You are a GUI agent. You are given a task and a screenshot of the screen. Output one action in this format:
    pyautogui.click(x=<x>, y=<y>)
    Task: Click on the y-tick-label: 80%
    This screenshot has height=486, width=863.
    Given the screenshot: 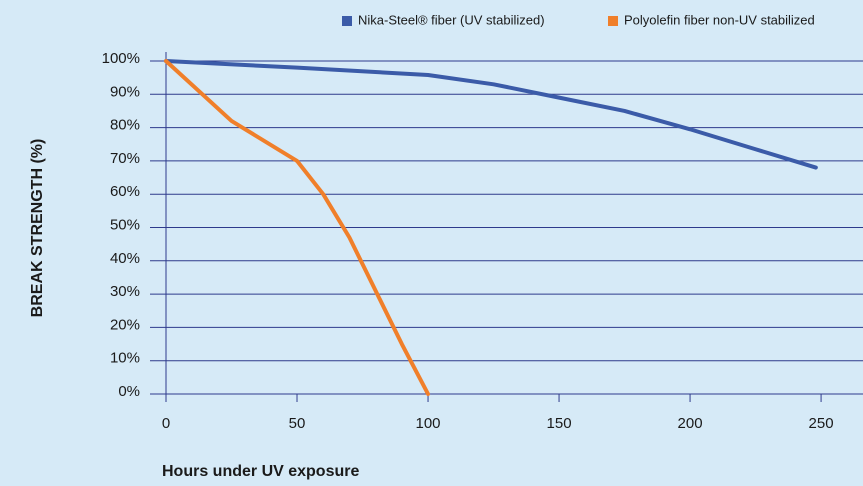 What is the action you would take?
    pyautogui.click(x=125, y=125)
    